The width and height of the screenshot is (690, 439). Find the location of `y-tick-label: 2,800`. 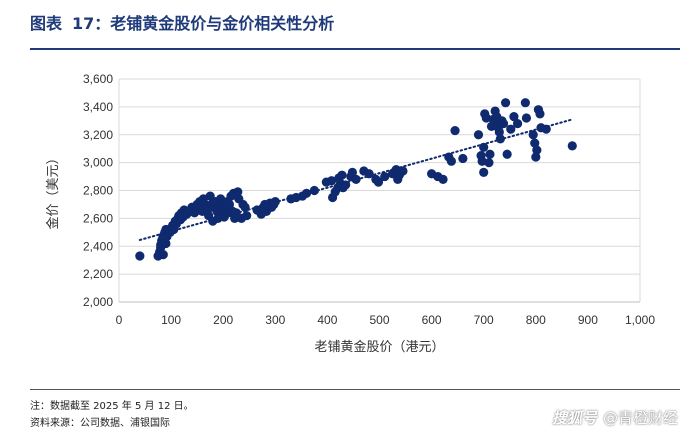

y-tick-label: 2,800 is located at coordinates (98, 191).